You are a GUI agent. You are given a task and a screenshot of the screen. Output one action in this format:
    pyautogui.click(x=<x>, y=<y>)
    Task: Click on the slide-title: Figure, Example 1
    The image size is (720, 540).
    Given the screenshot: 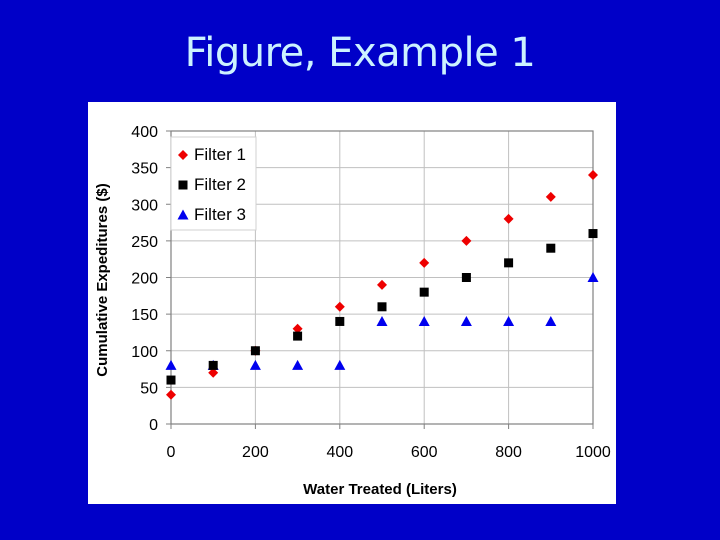 What is the action you would take?
    pyautogui.click(x=360, y=53)
    